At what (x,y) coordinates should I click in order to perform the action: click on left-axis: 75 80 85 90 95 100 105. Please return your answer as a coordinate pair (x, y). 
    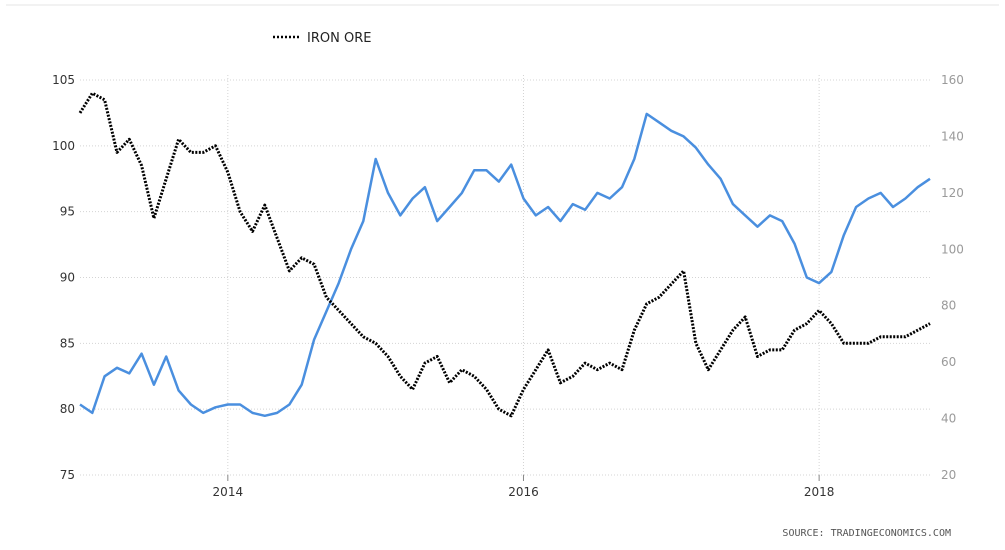
    Looking at the image, I should click on (63, 277).